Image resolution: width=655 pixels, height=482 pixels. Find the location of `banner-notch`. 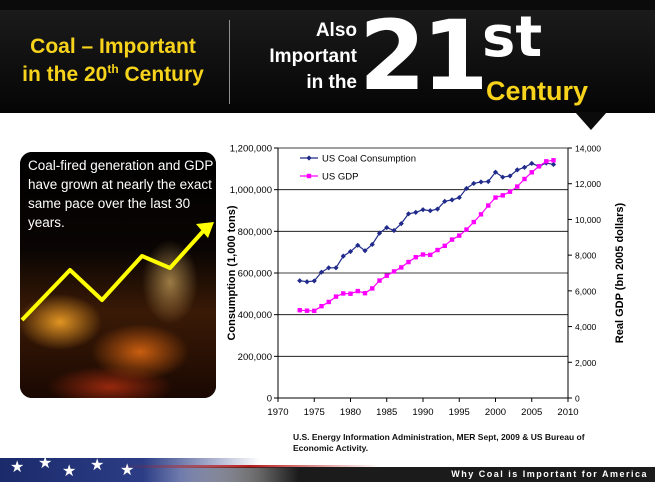

banner-notch is located at coordinates (591, 121).